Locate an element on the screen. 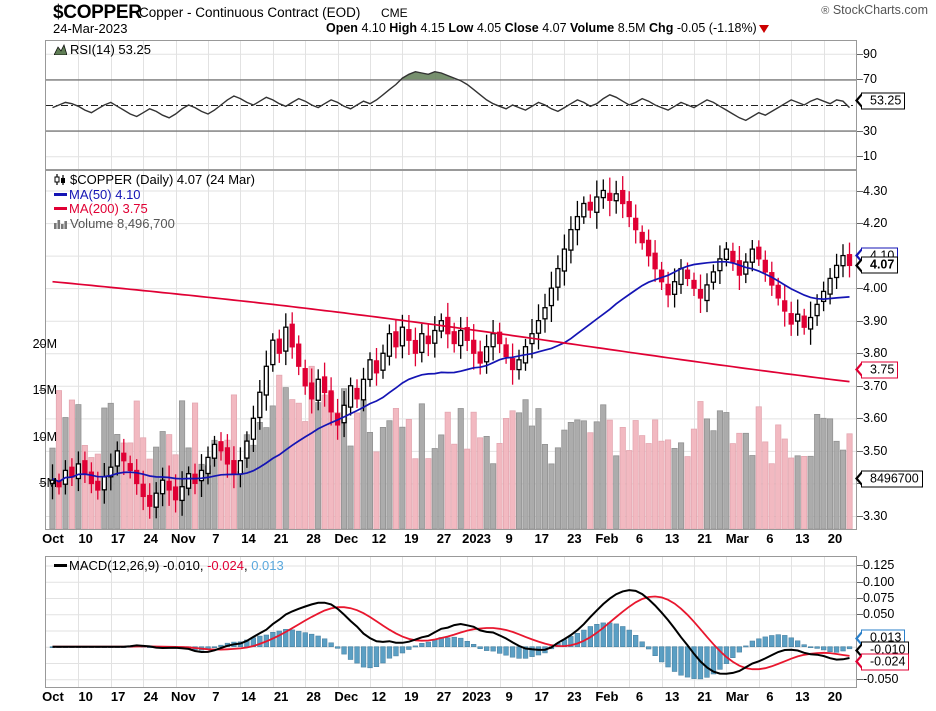 The height and width of the screenshot is (711, 936). volume-value: 8.5M is located at coordinates (631, 28).